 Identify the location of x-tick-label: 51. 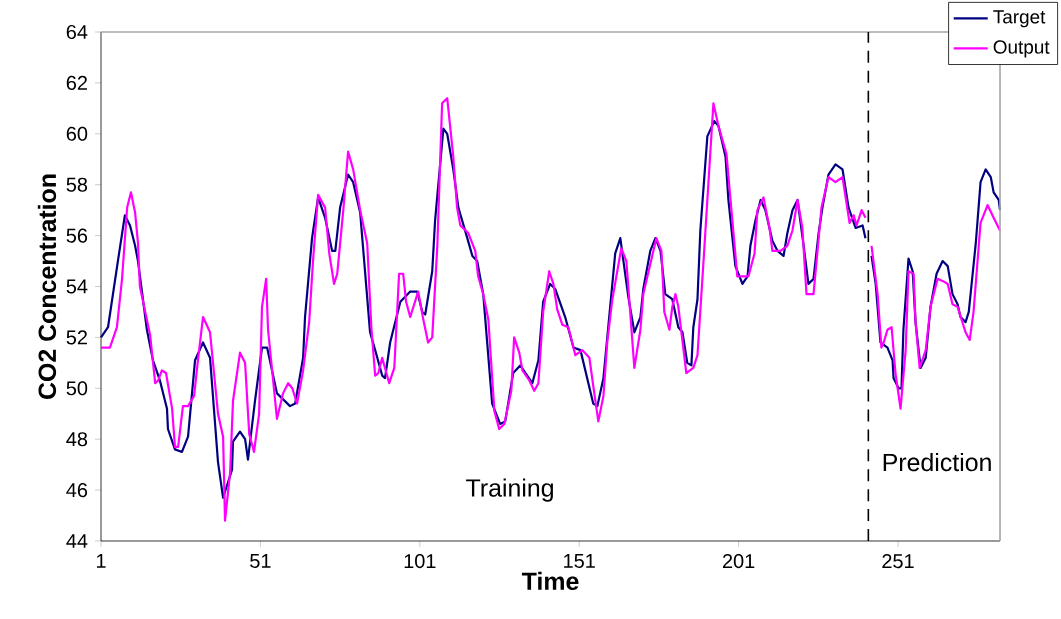
(260, 561).